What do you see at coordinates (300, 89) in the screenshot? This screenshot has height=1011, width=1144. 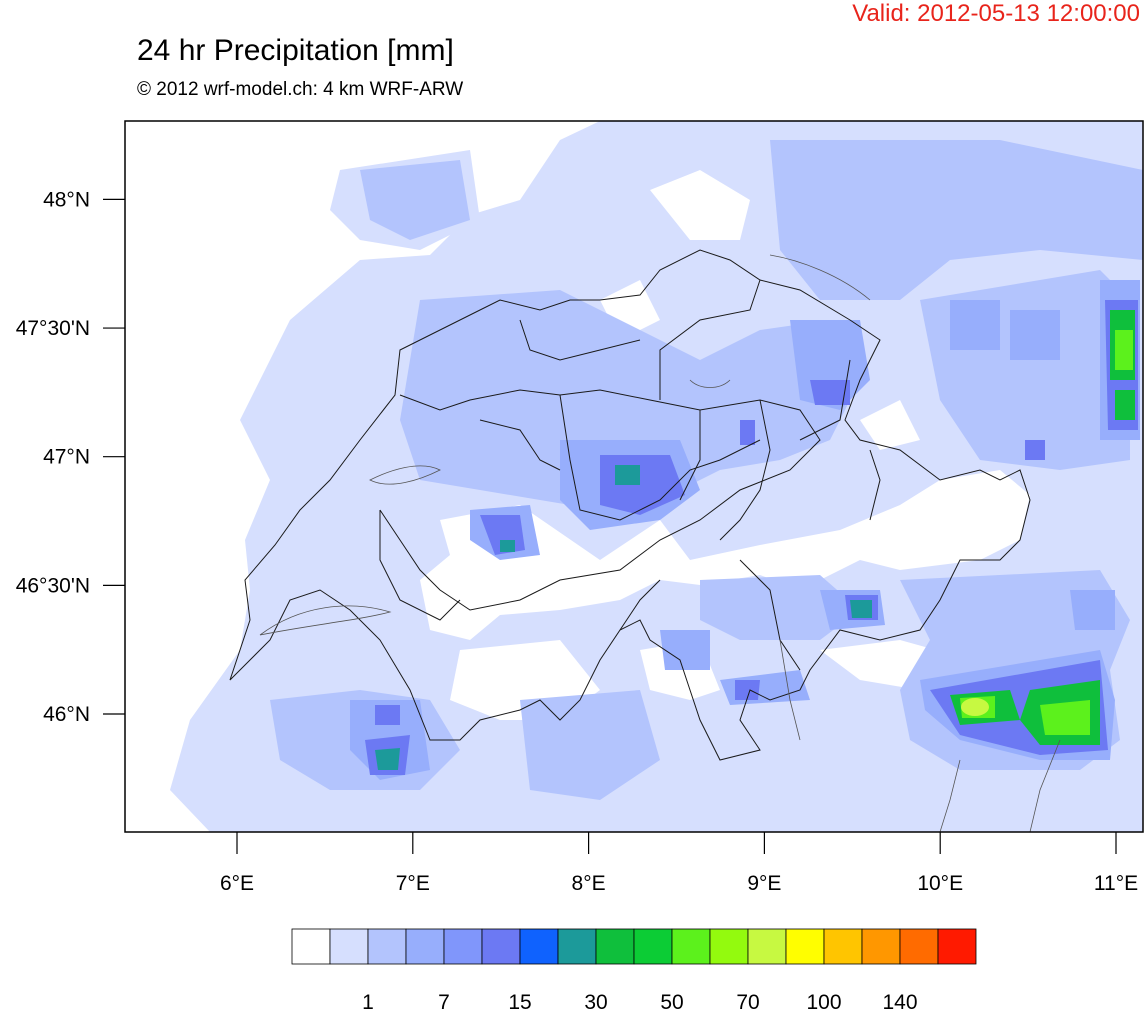 I see `map-subtitle: © 2012 wrf-model.ch: 4 km WRF-ARW` at bounding box center [300, 89].